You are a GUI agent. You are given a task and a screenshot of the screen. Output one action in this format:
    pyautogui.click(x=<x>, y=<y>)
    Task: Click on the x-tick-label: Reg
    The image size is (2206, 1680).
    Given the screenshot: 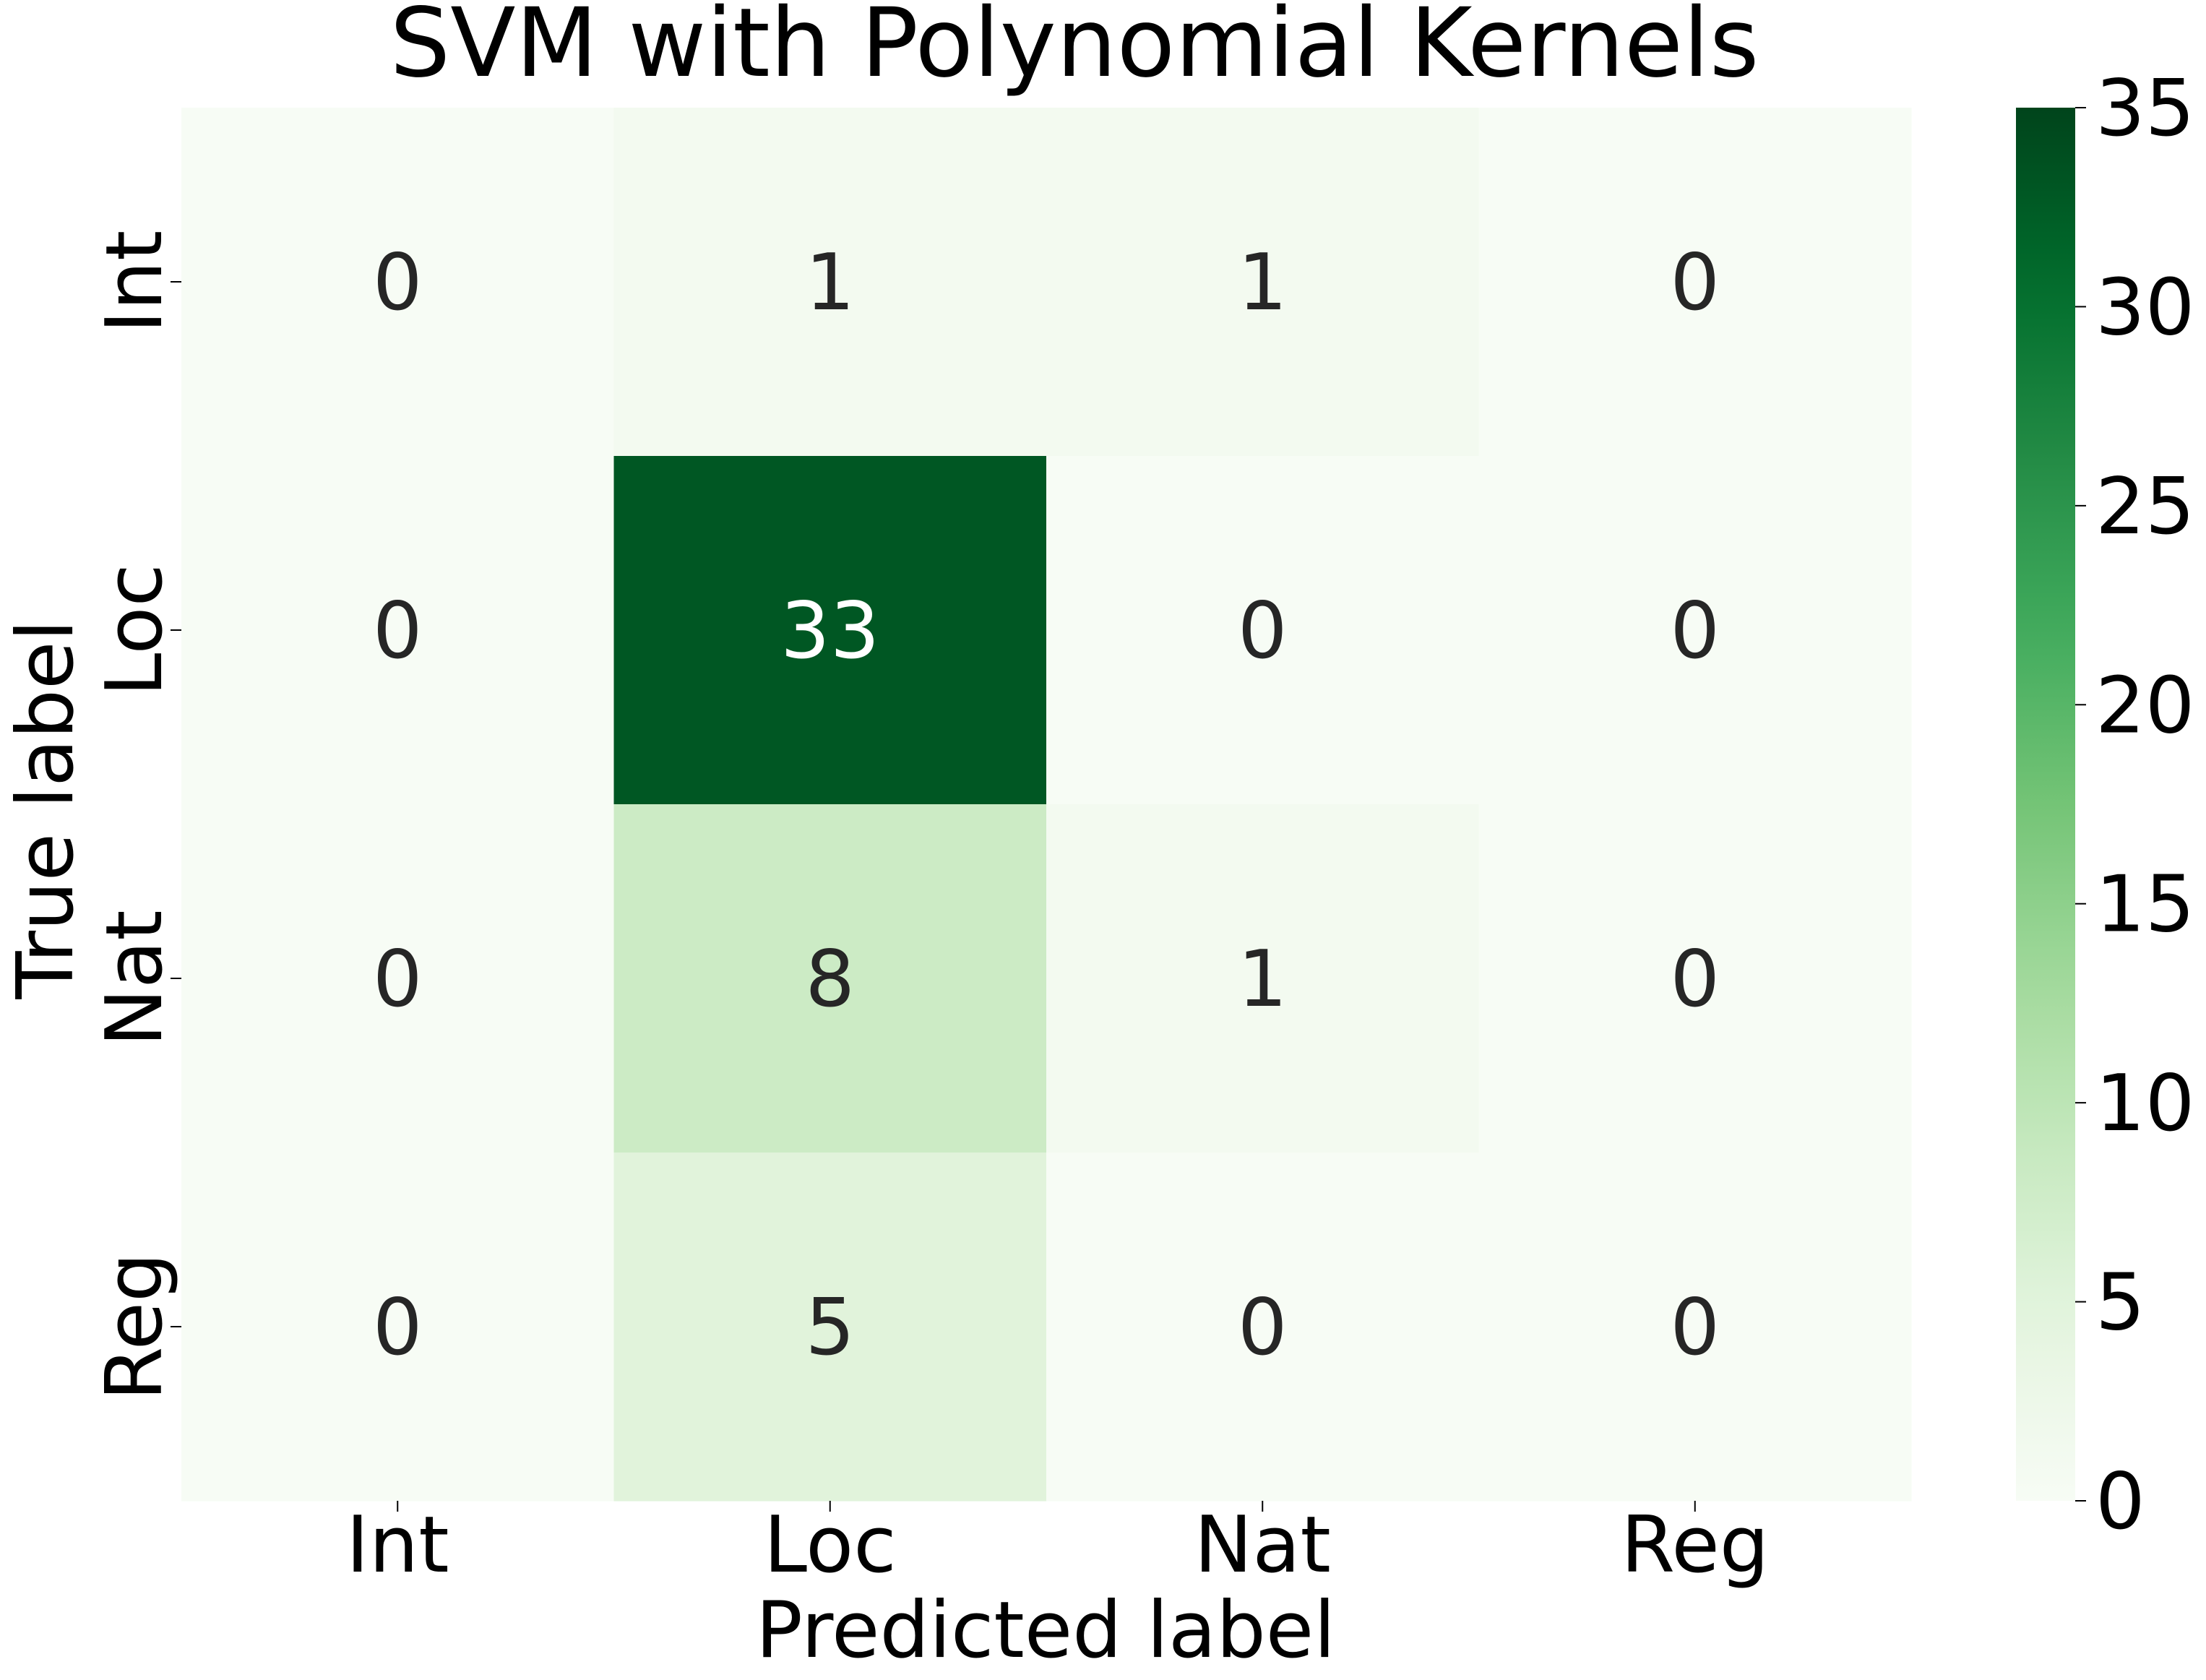 What is the action you would take?
    pyautogui.click(x=1695, y=1545)
    